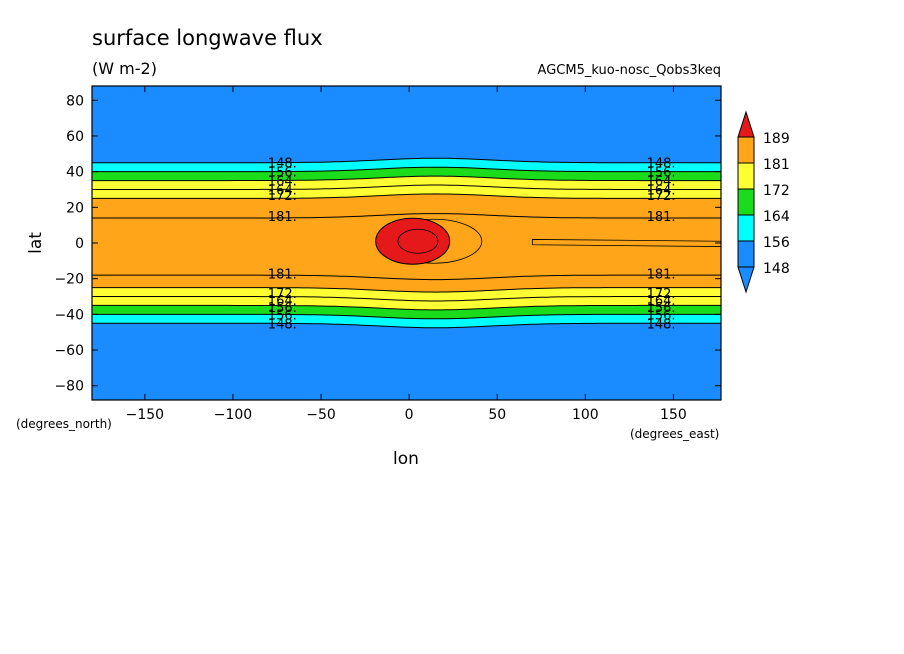 This screenshot has width=904, height=654. What do you see at coordinates (69, 315) in the screenshot?
I see `y-tick-label: −40` at bounding box center [69, 315].